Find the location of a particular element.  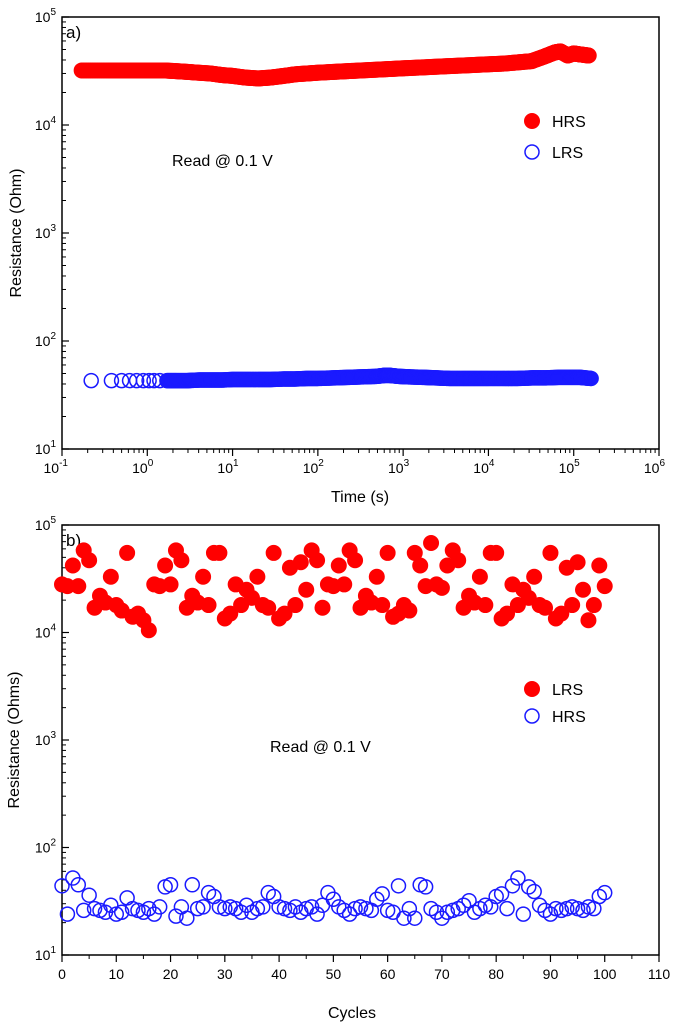

x-tick-label: 10 is located at coordinates (116, 974).